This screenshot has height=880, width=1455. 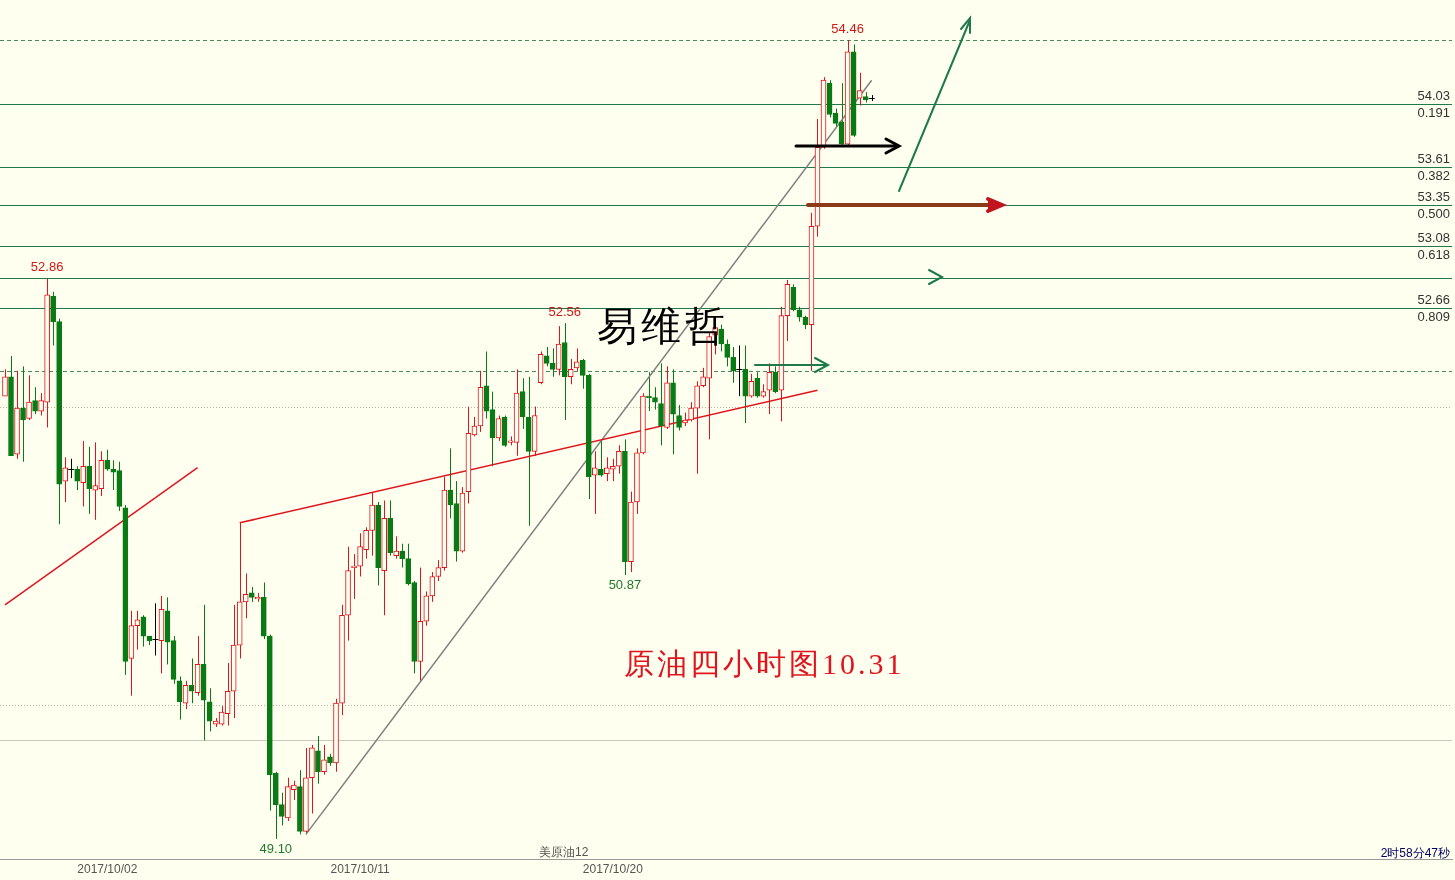 What do you see at coordinates (276, 848) in the screenshot?
I see `annotation: 49.10` at bounding box center [276, 848].